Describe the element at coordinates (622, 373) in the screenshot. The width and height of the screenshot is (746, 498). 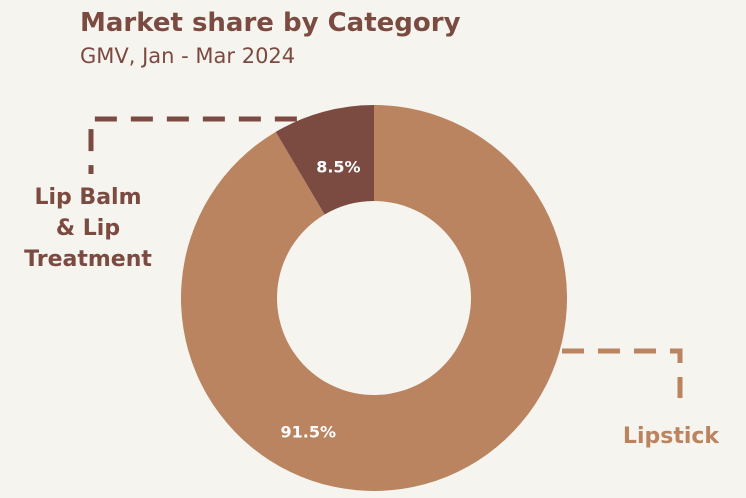
I see `leader-line-lipstick` at that location.